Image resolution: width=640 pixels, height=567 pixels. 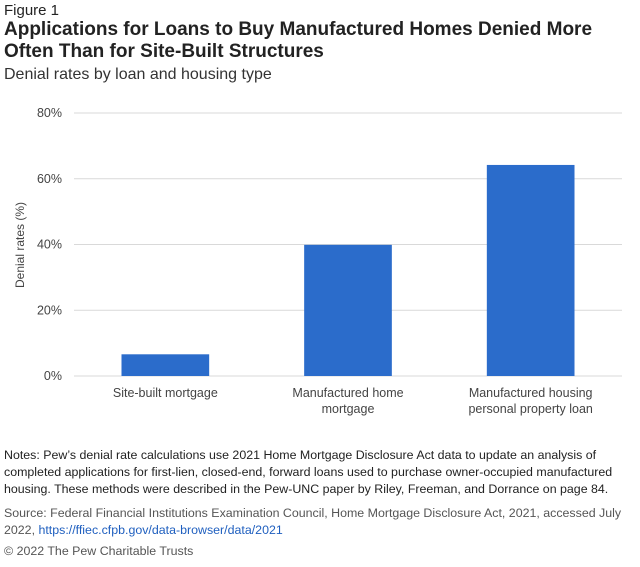 What do you see at coordinates (53, 376) in the screenshot?
I see `y-tick-label: 0%` at bounding box center [53, 376].